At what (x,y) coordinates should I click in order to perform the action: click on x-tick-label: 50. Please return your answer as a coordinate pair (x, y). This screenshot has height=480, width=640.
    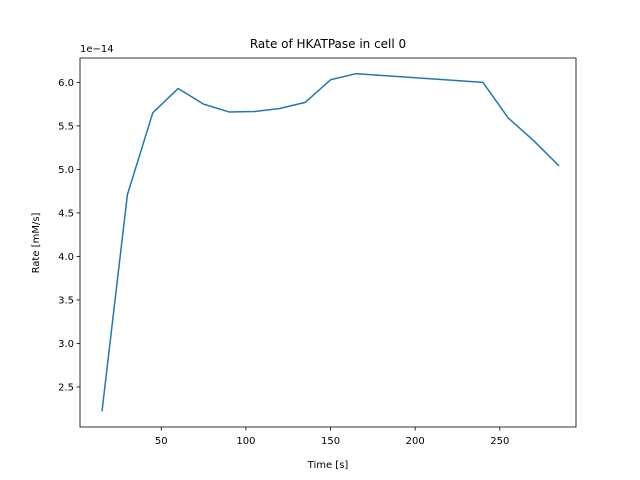
    Looking at the image, I should click on (161, 441).